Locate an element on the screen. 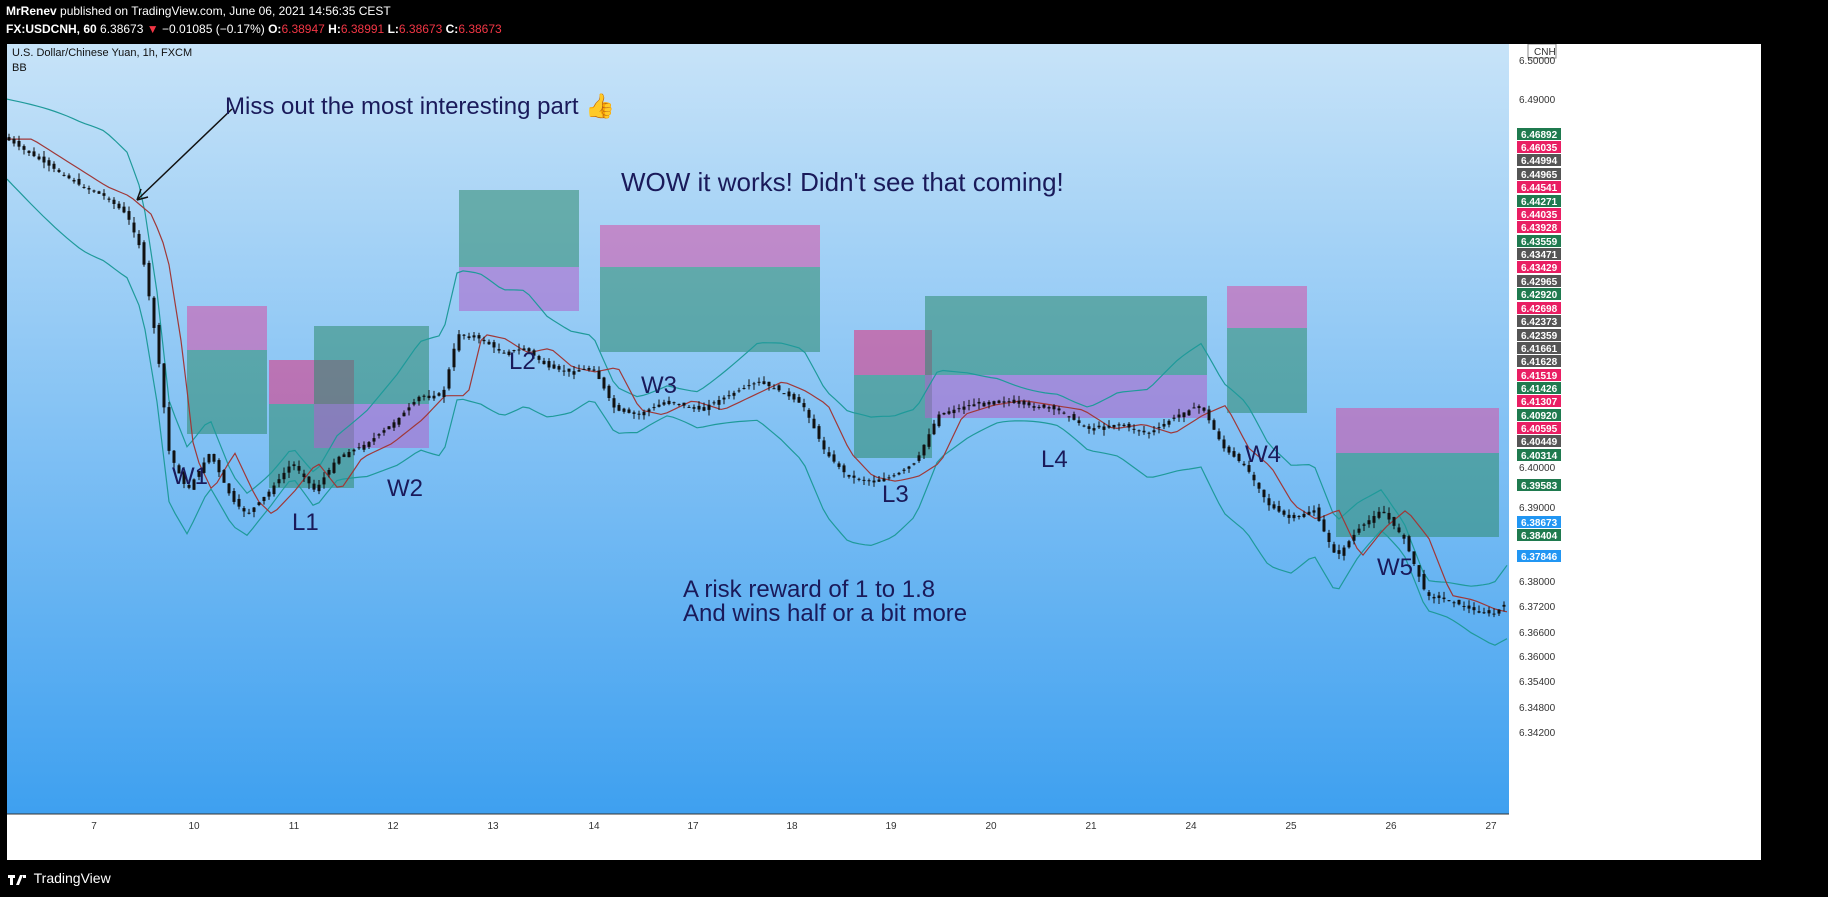  arrow-line is located at coordinates (184, 154).